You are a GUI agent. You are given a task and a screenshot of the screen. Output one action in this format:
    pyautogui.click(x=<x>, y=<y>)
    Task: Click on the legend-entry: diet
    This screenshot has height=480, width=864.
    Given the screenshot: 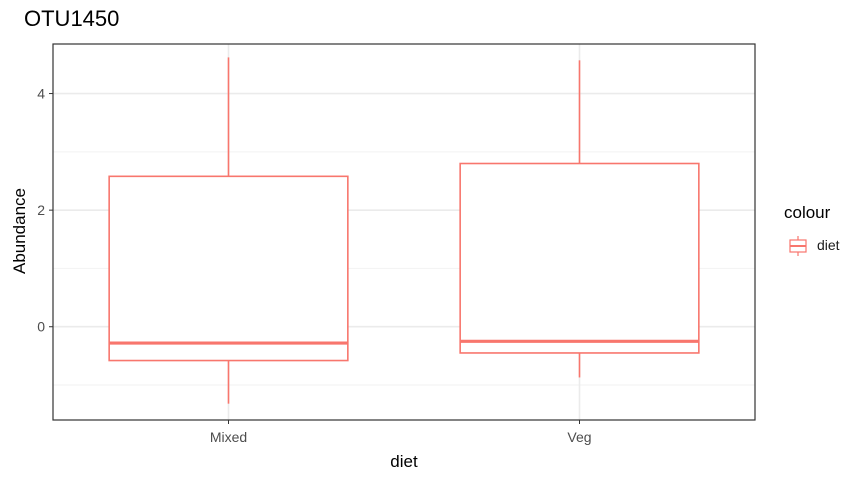 What is the action you would take?
    pyautogui.click(x=824, y=245)
    